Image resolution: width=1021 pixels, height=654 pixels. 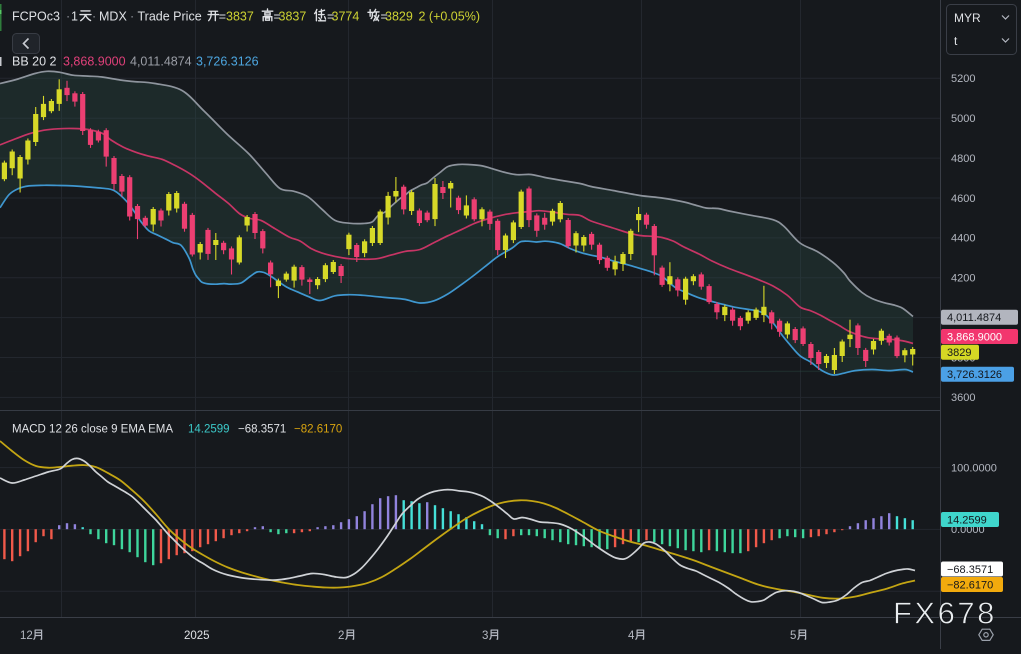 I want to click on svg-text: BB 20 2, so click(x=34, y=62).